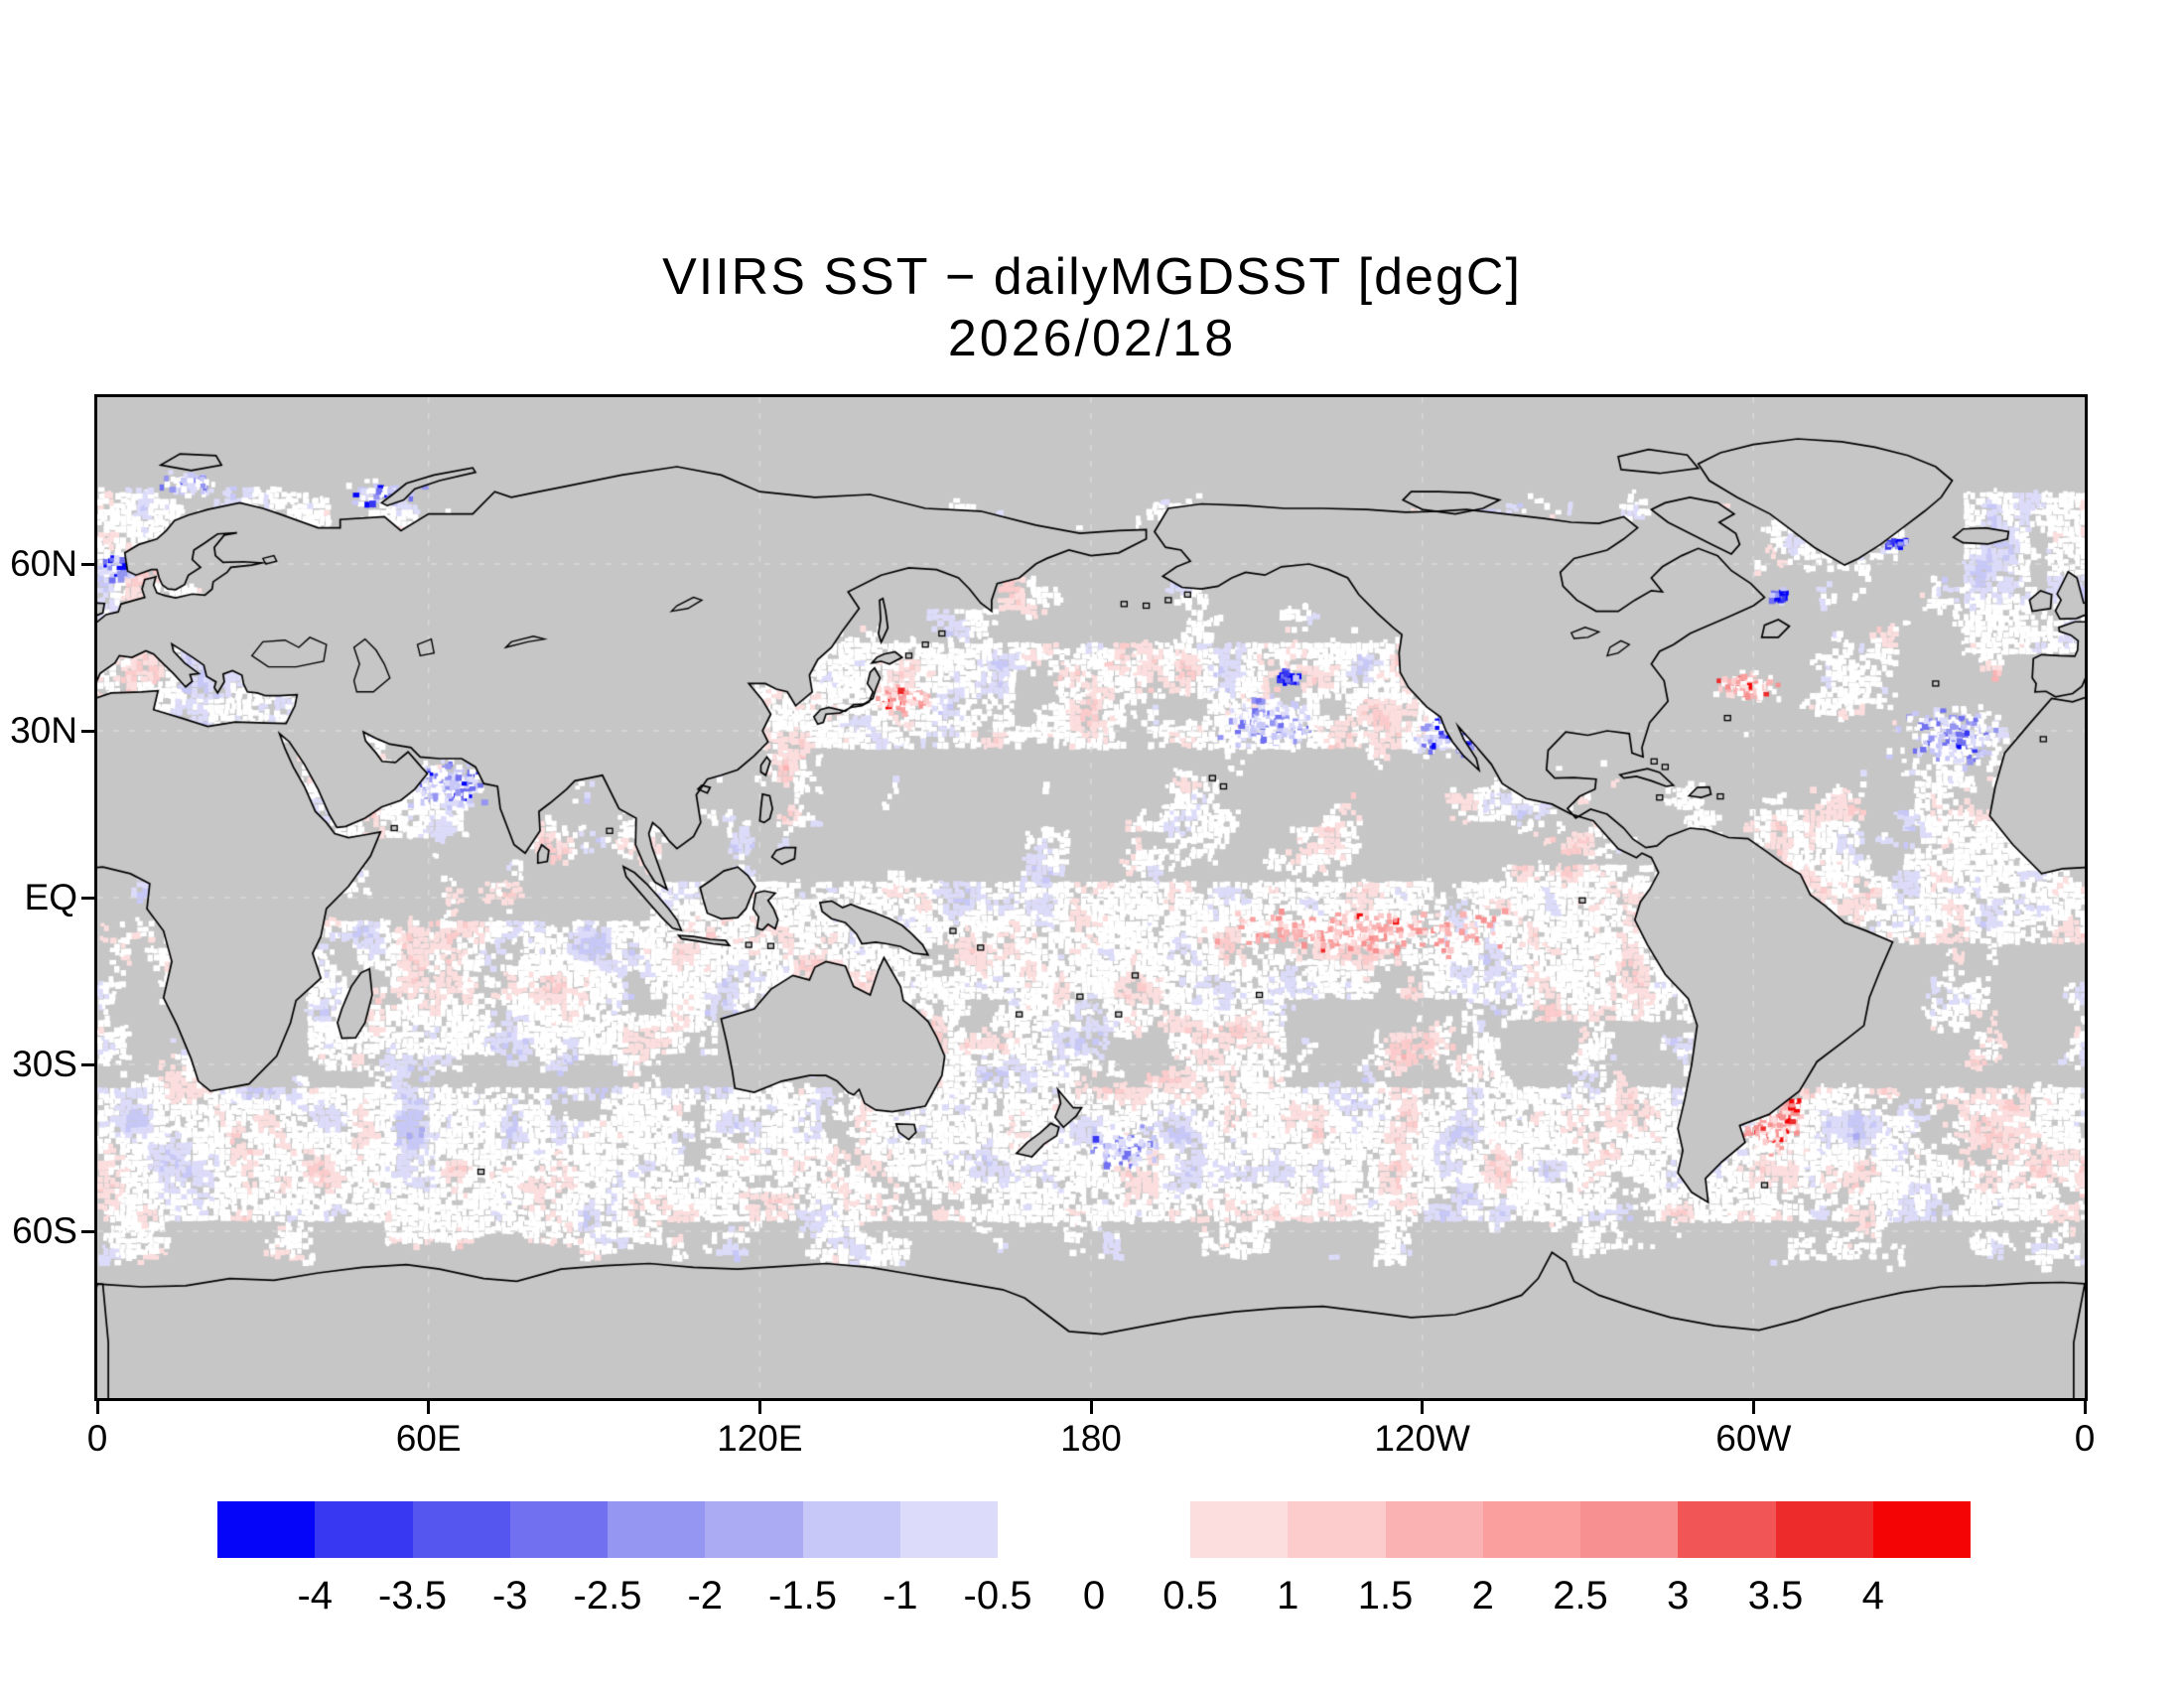 The height and width of the screenshot is (1688, 2184). I want to click on y-tick-label: 30N, so click(43, 730).